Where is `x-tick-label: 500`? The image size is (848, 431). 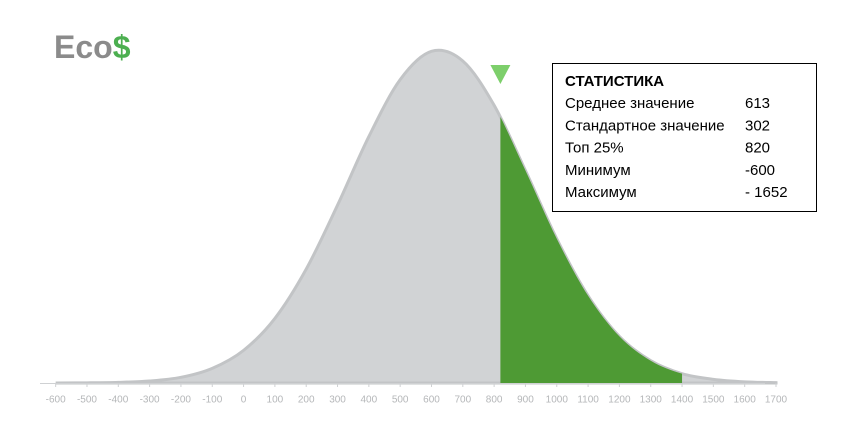
x-tick-label: 500 is located at coordinates (400, 400).